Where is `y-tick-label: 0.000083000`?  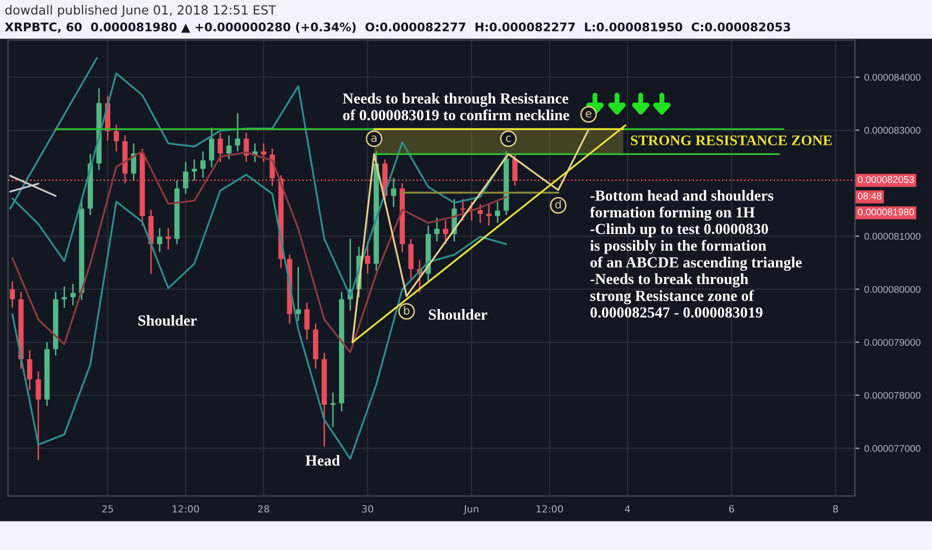 y-tick-label: 0.000083000 is located at coordinates (892, 130).